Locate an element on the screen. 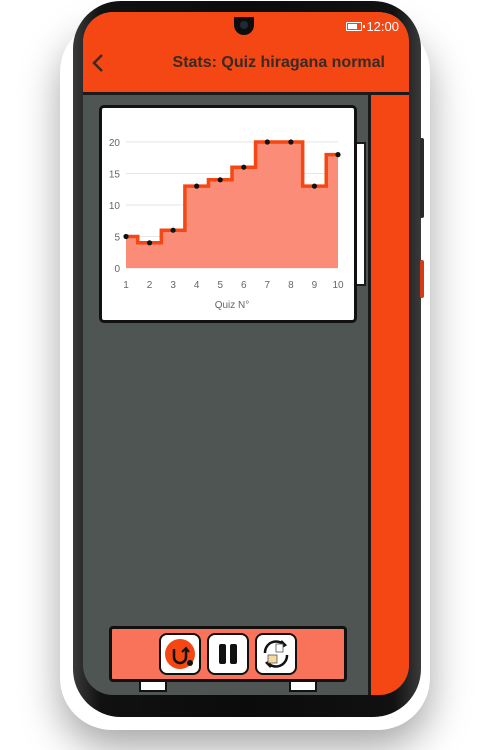 The height and width of the screenshot is (750, 492). x-tick-label: 5 is located at coordinates (220, 285).